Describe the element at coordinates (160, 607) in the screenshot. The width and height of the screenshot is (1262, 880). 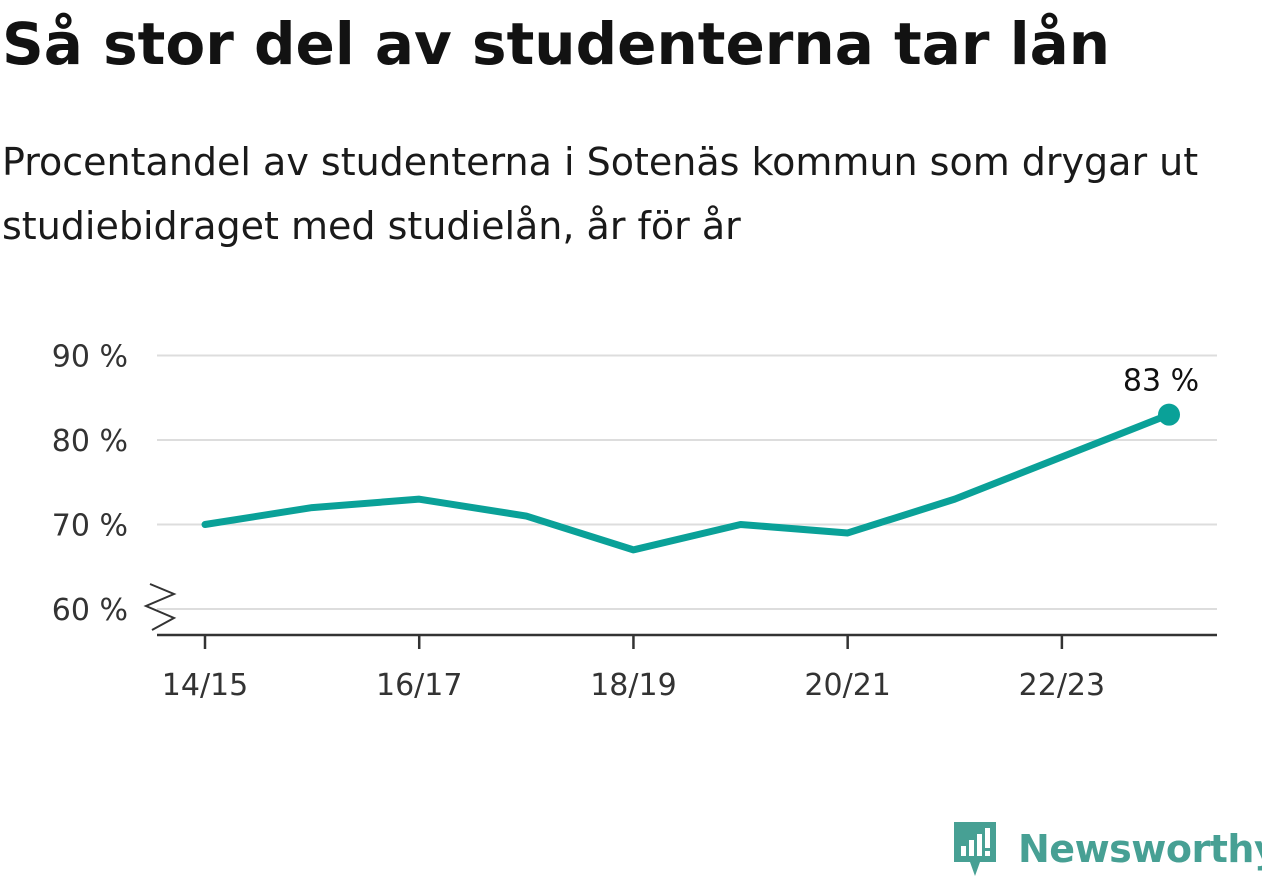
I see `axis-break-icon` at that location.